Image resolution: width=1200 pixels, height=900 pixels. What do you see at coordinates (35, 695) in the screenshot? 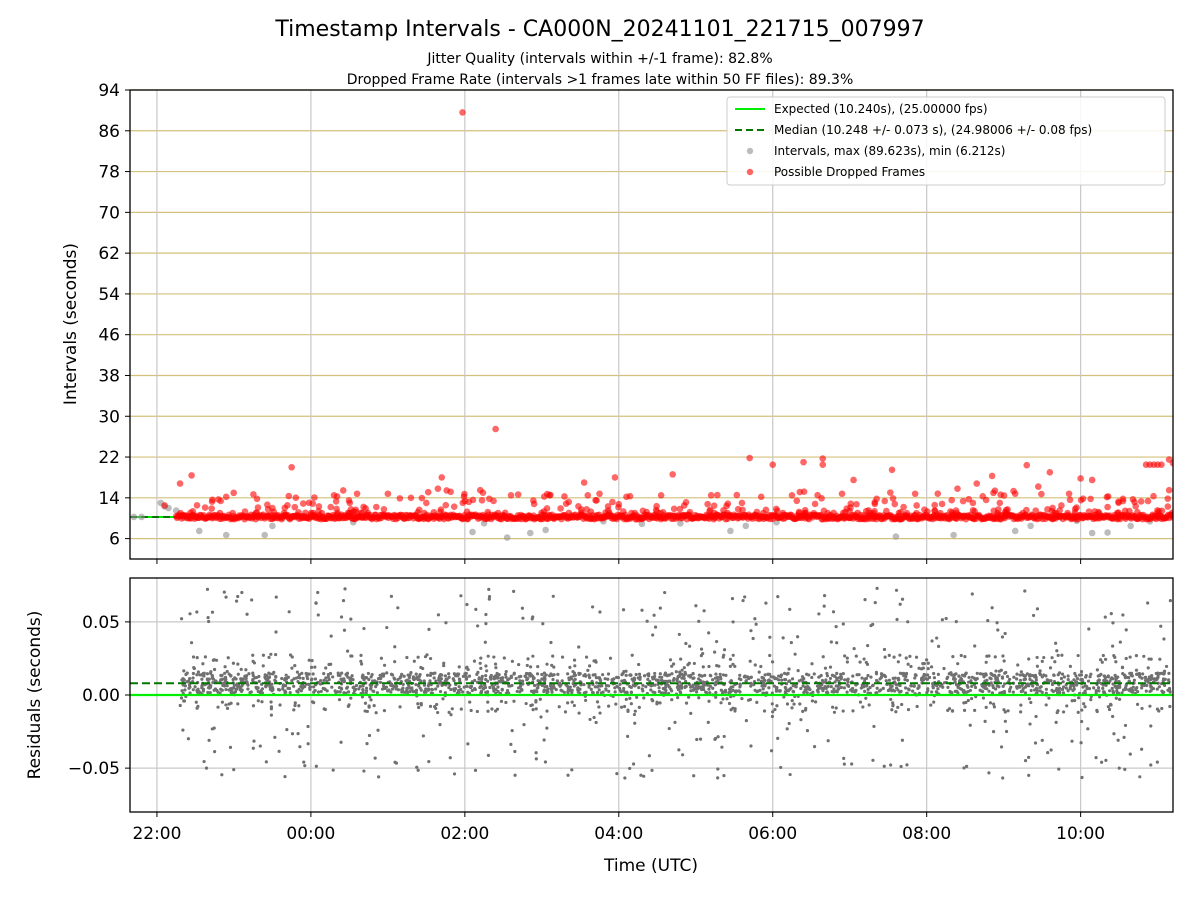
I see `residuals-y-axis-label: Residuals (seconds)` at bounding box center [35, 695].